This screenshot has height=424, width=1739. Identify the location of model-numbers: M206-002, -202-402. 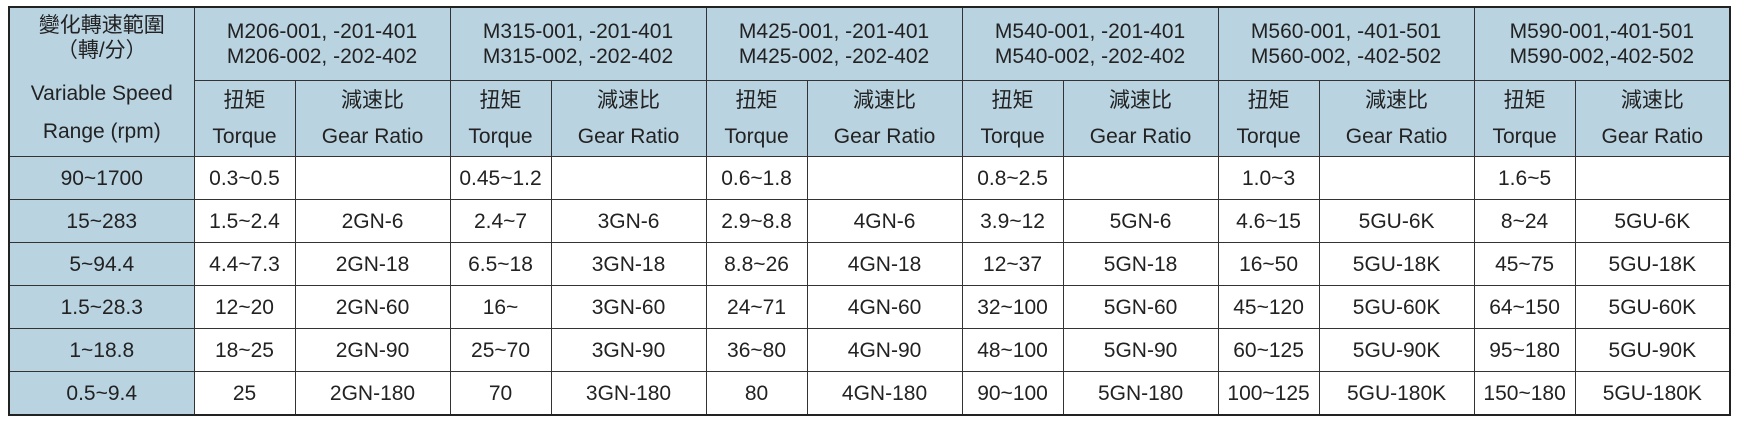
(322, 56).